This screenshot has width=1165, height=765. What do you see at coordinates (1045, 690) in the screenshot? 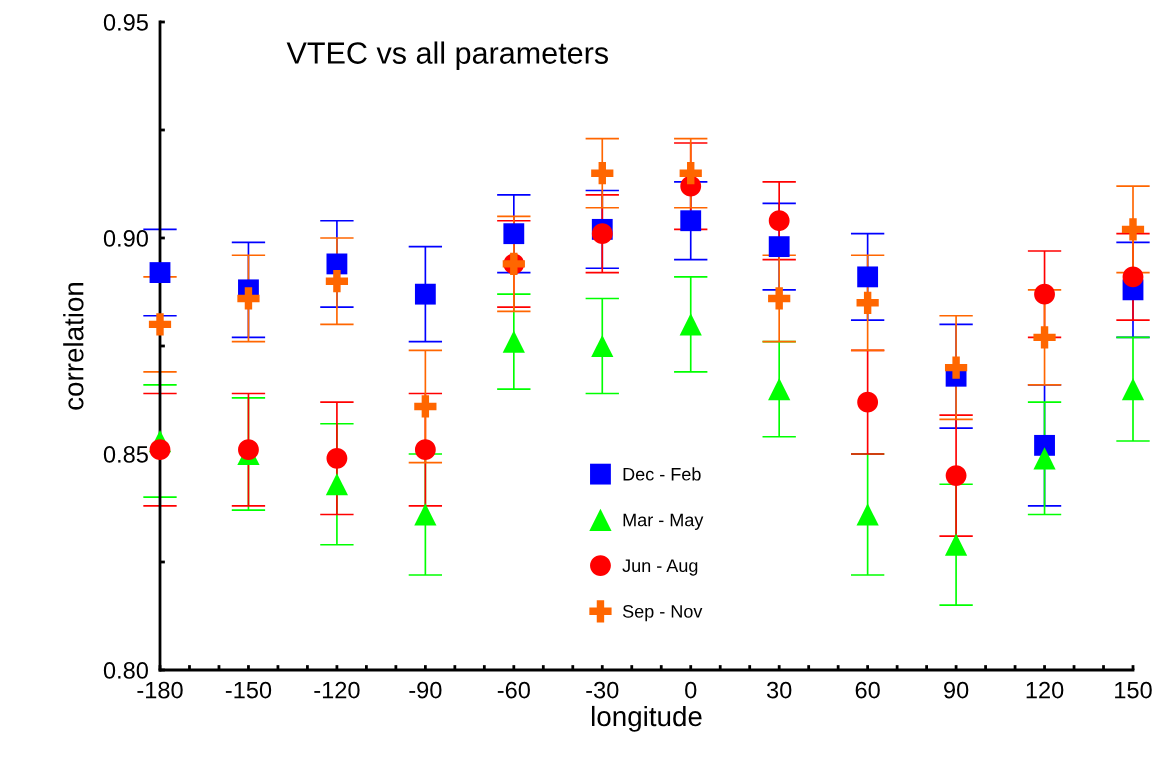
I see `x-tick-label: 120` at bounding box center [1045, 690].